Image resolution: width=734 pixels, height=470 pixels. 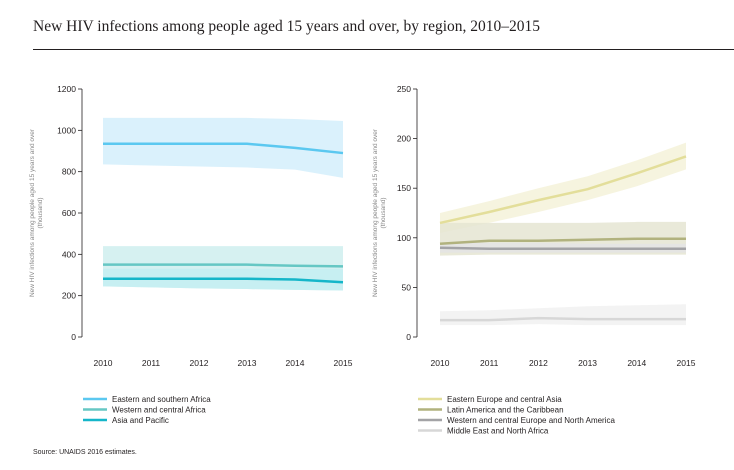 I want to click on y-tick-label: 600, so click(x=69, y=213).